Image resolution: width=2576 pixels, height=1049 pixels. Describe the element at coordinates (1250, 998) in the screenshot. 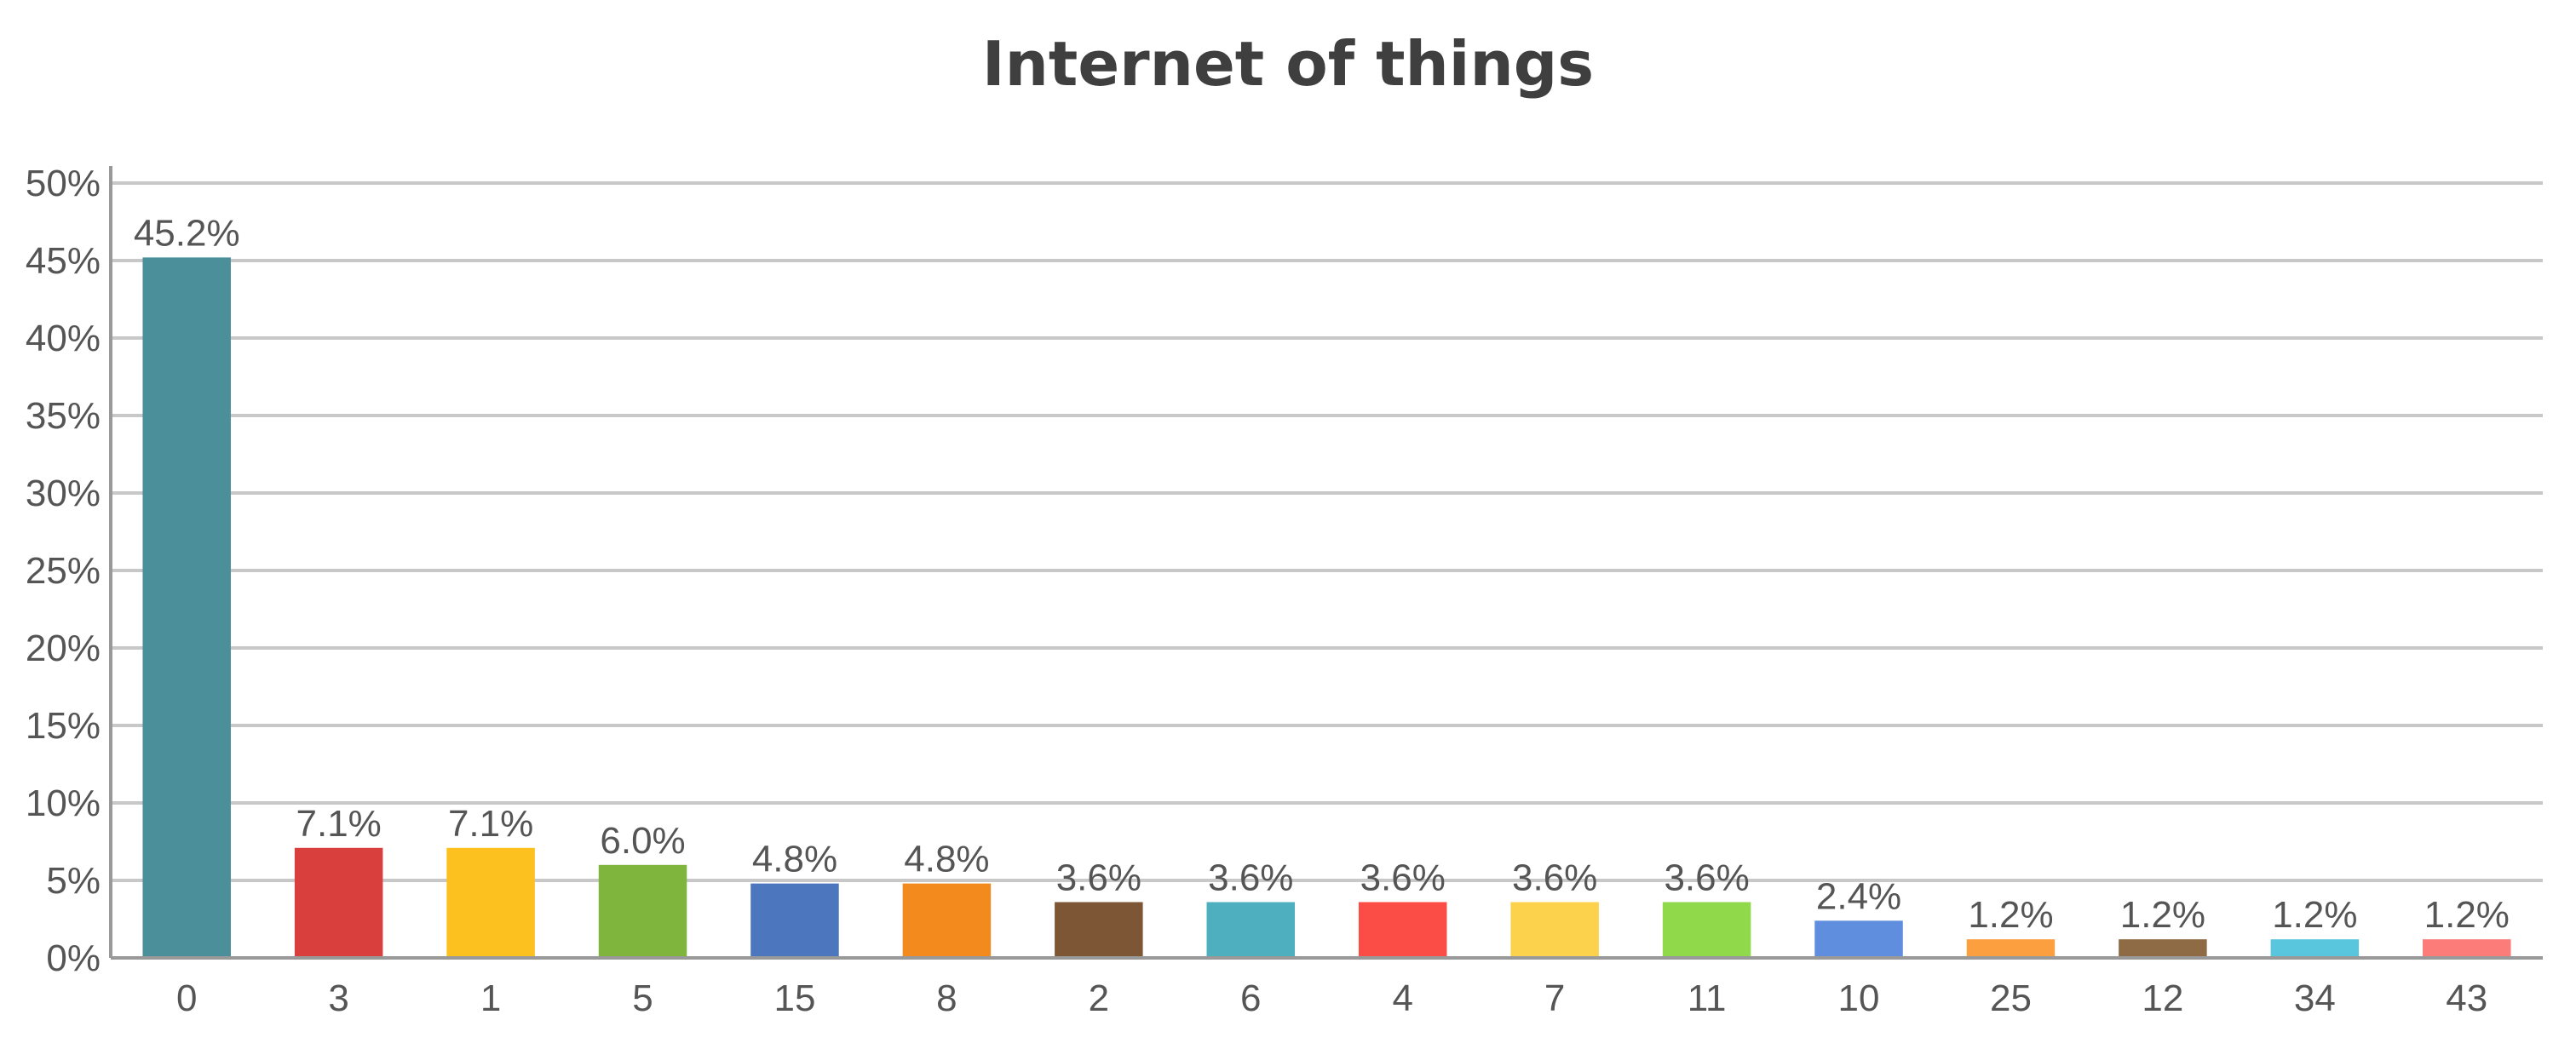

I see `x-tick-label: 6` at that location.